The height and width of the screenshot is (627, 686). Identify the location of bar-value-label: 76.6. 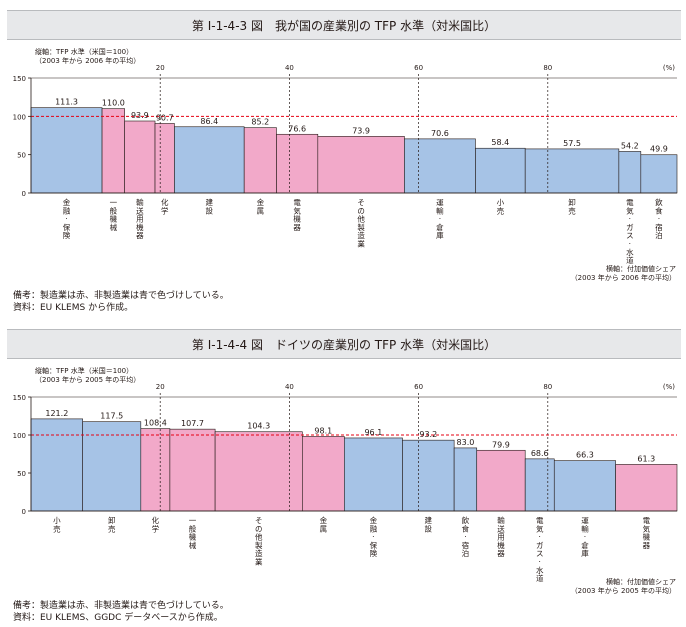
(297, 128).